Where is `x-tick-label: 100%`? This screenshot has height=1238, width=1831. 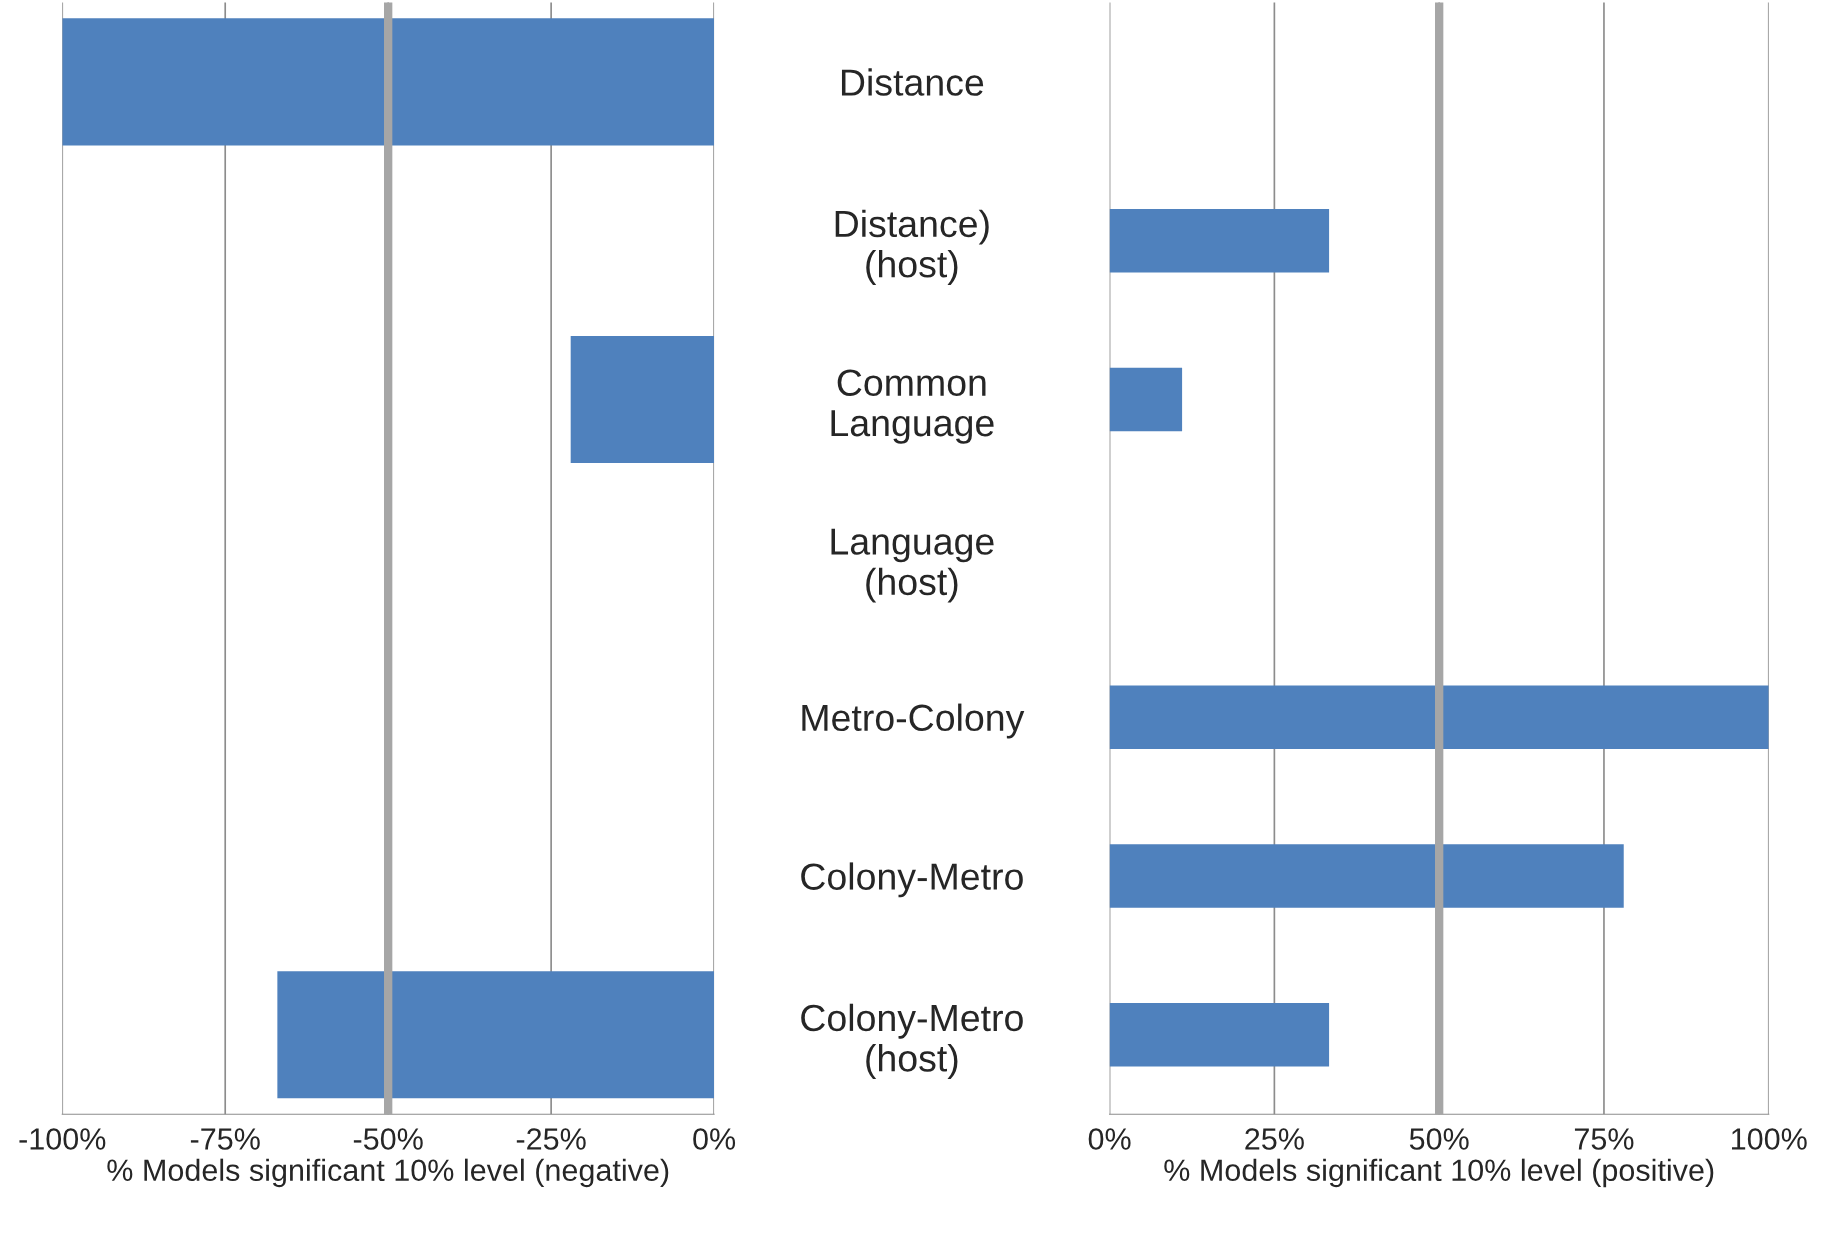 x-tick-label: 100% is located at coordinates (1769, 1139).